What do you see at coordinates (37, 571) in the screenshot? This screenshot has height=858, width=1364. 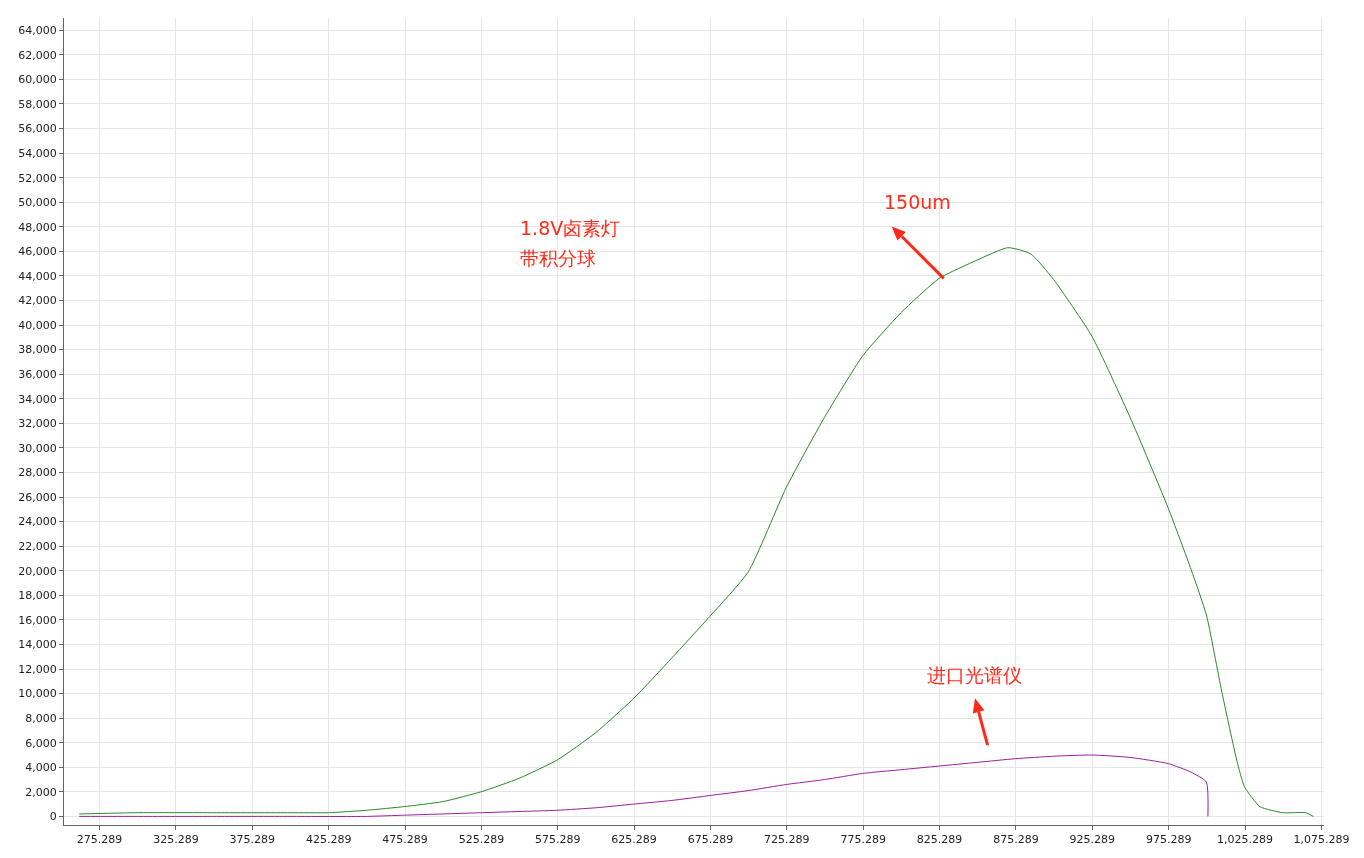 I see `y-tick-label: 20,000` at bounding box center [37, 571].